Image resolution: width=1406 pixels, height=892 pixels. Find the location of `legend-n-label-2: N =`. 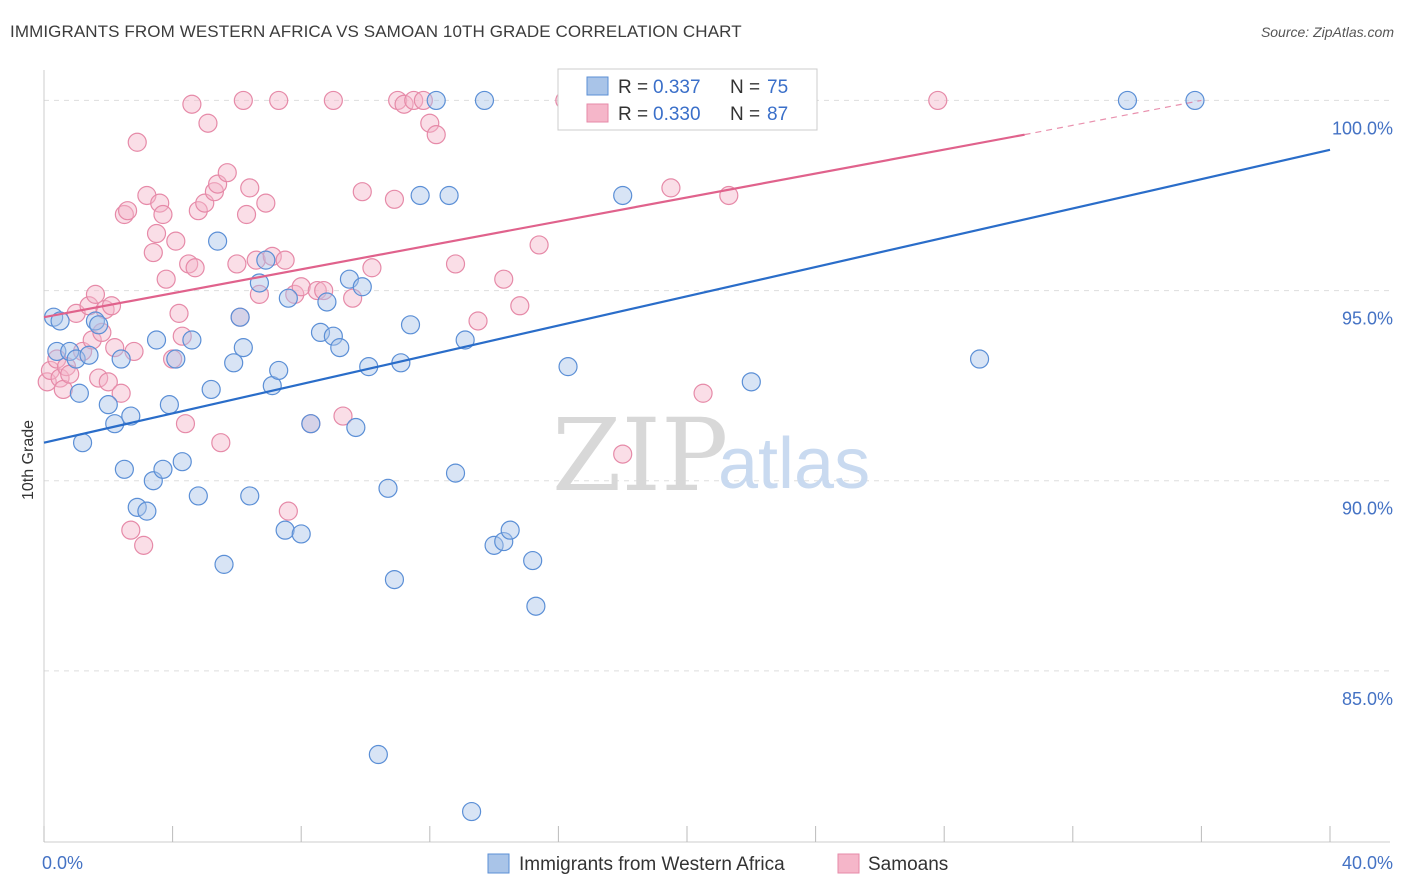

legend-n-label-2: N = is located at coordinates (745, 114).